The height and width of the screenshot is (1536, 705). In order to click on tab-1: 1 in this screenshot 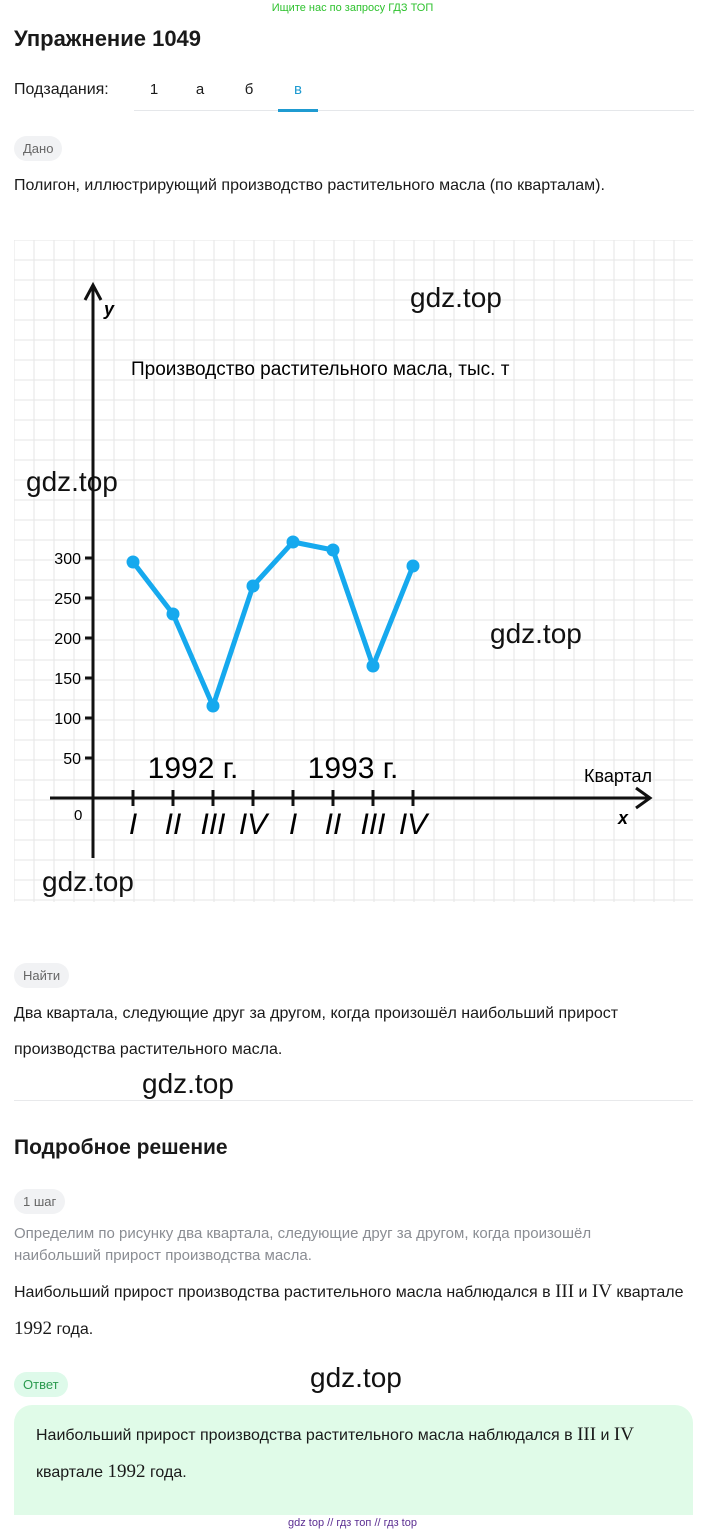, I will do `click(154, 89)`.